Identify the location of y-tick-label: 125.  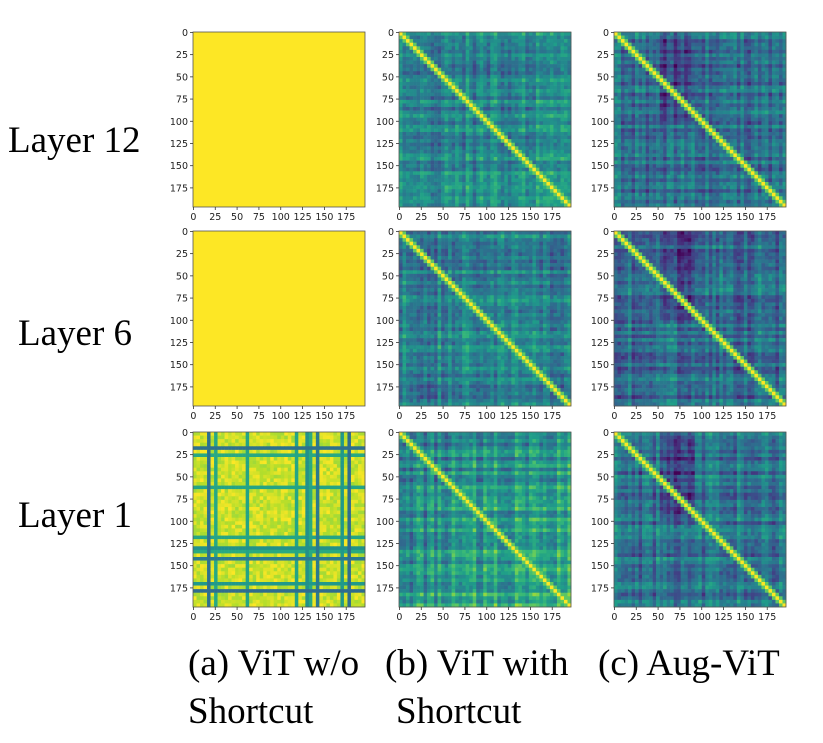
(600, 144).